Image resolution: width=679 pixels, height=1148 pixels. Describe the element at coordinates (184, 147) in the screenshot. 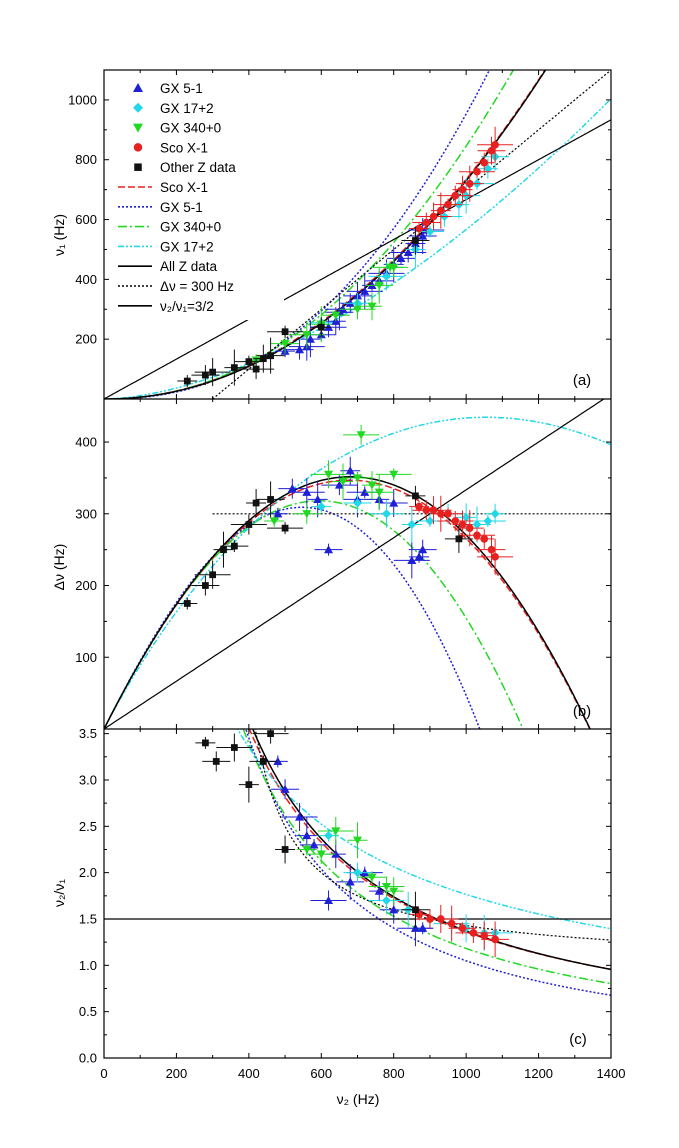

I see `legend-label: Sco X-1` at that location.